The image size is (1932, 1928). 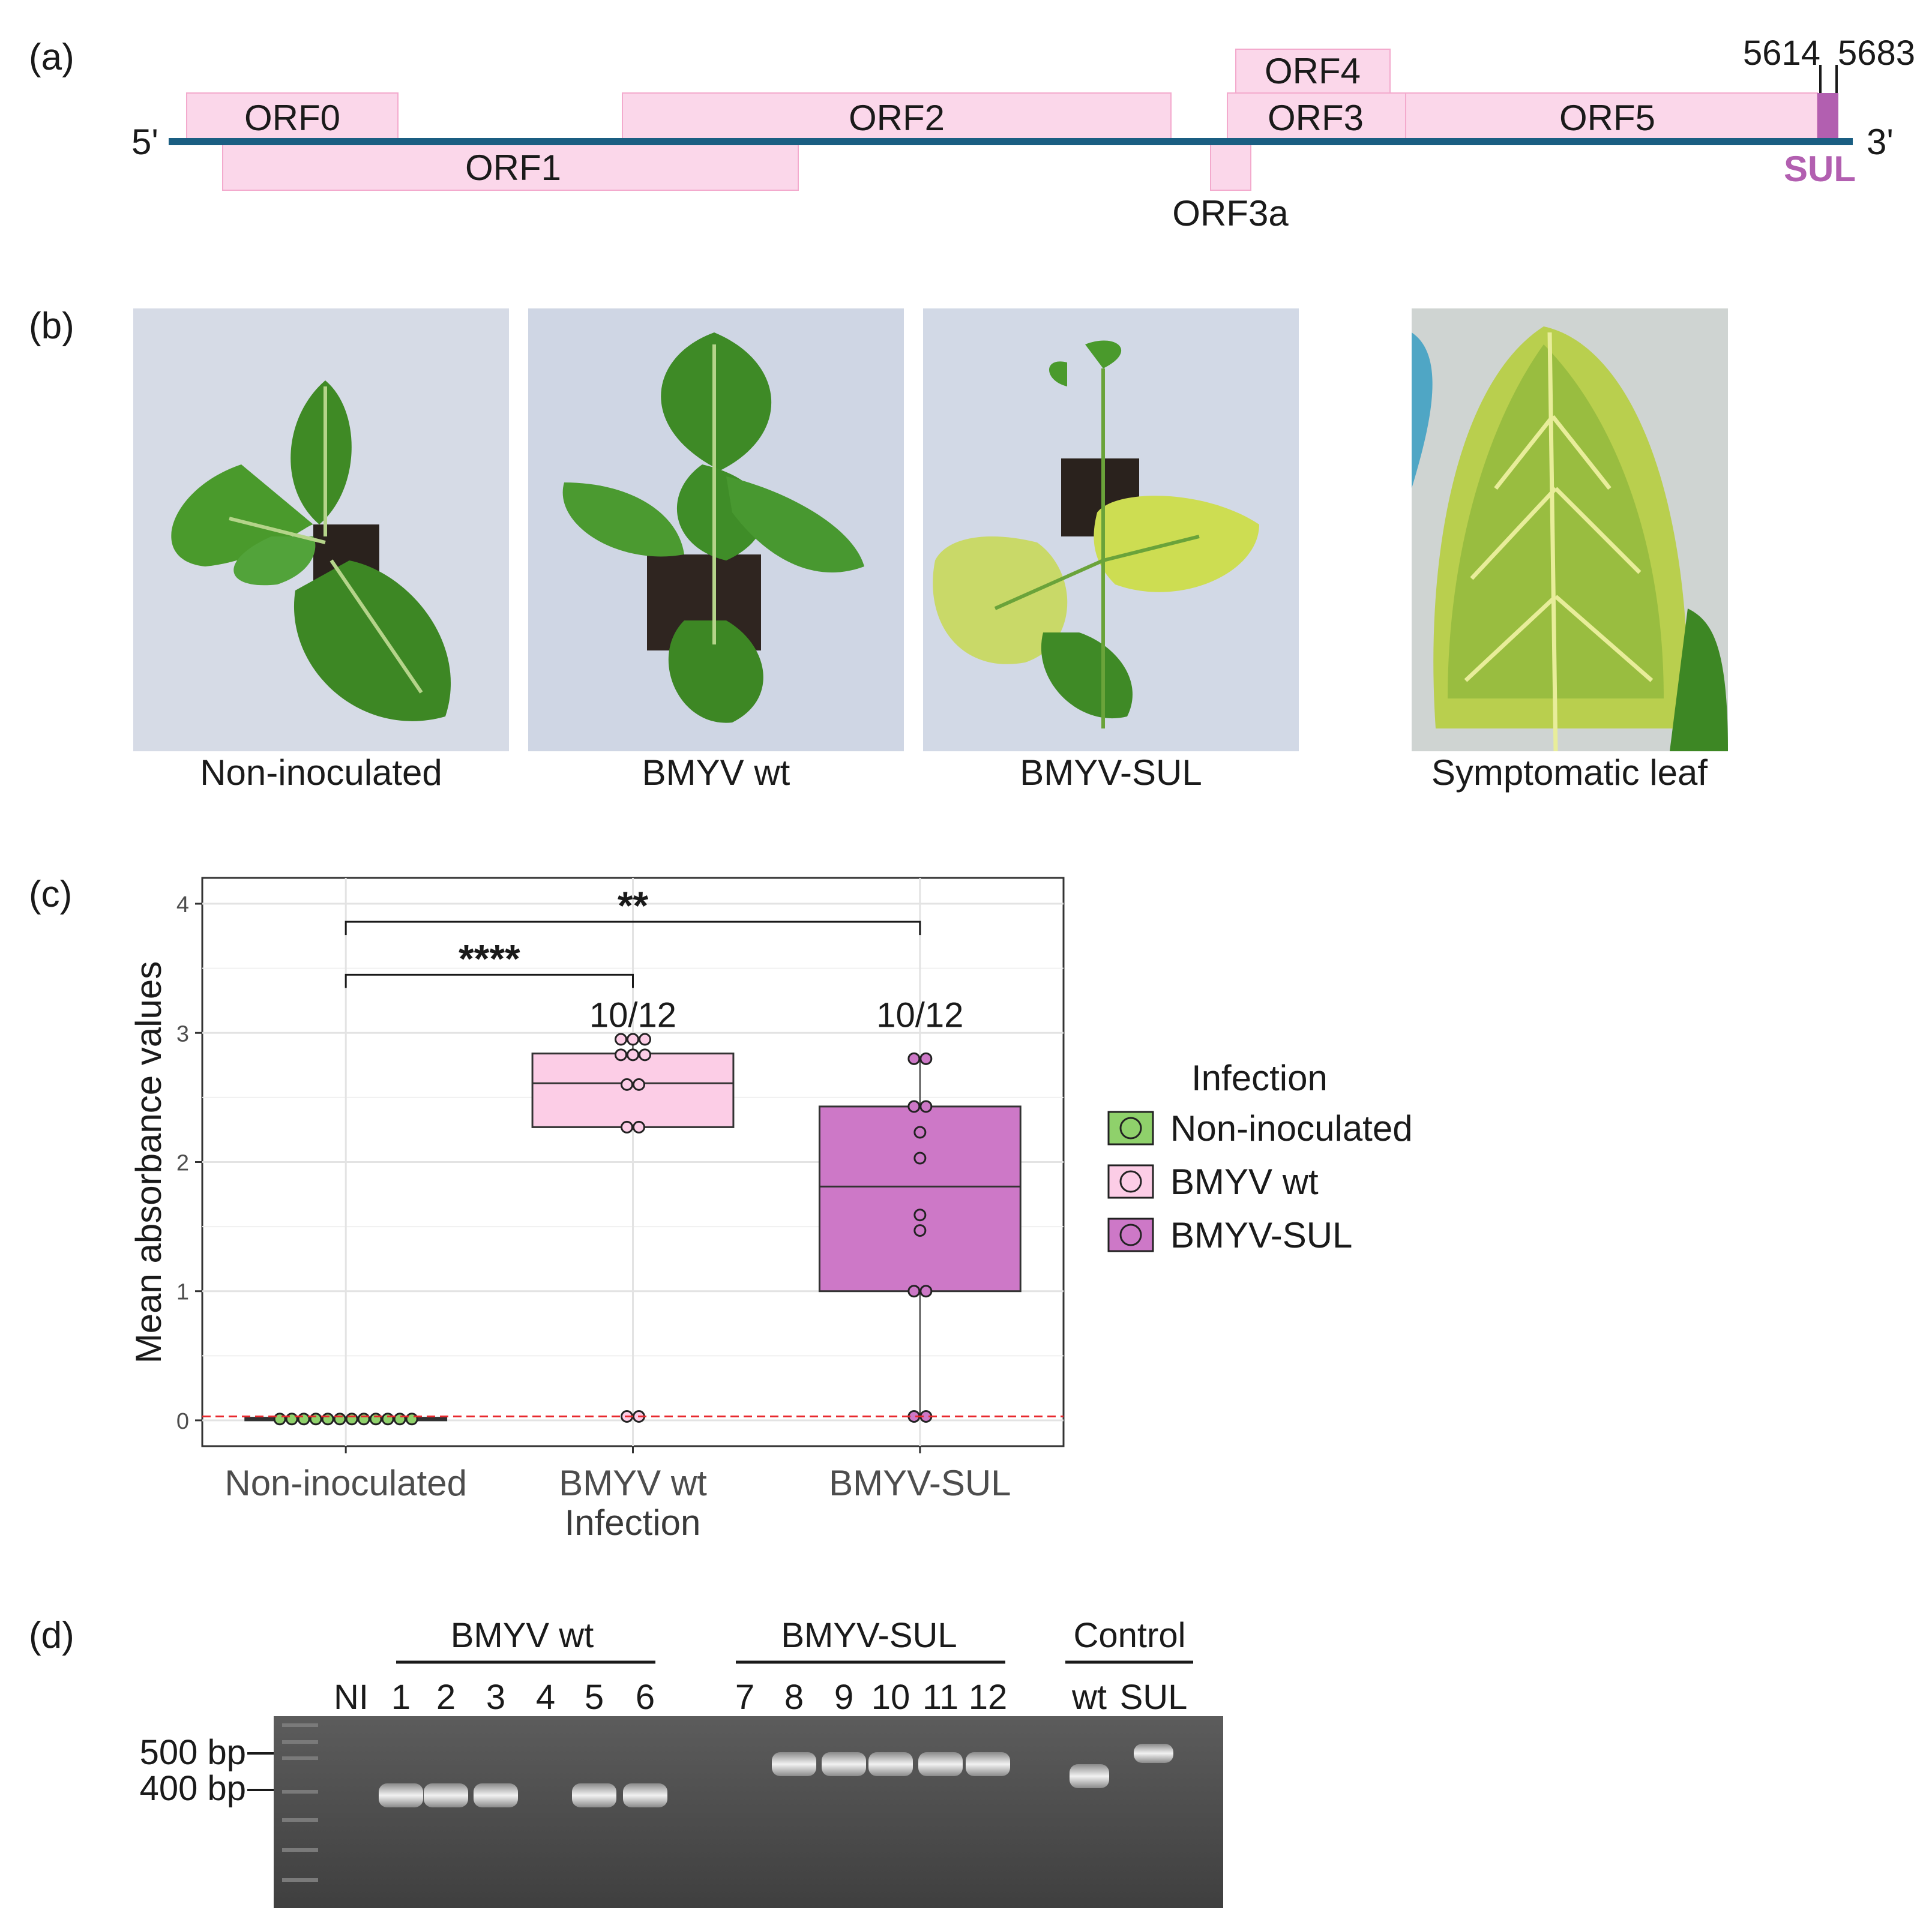 What do you see at coordinates (1230, 213) in the screenshot?
I see `orf3a-label: ORF3a` at bounding box center [1230, 213].